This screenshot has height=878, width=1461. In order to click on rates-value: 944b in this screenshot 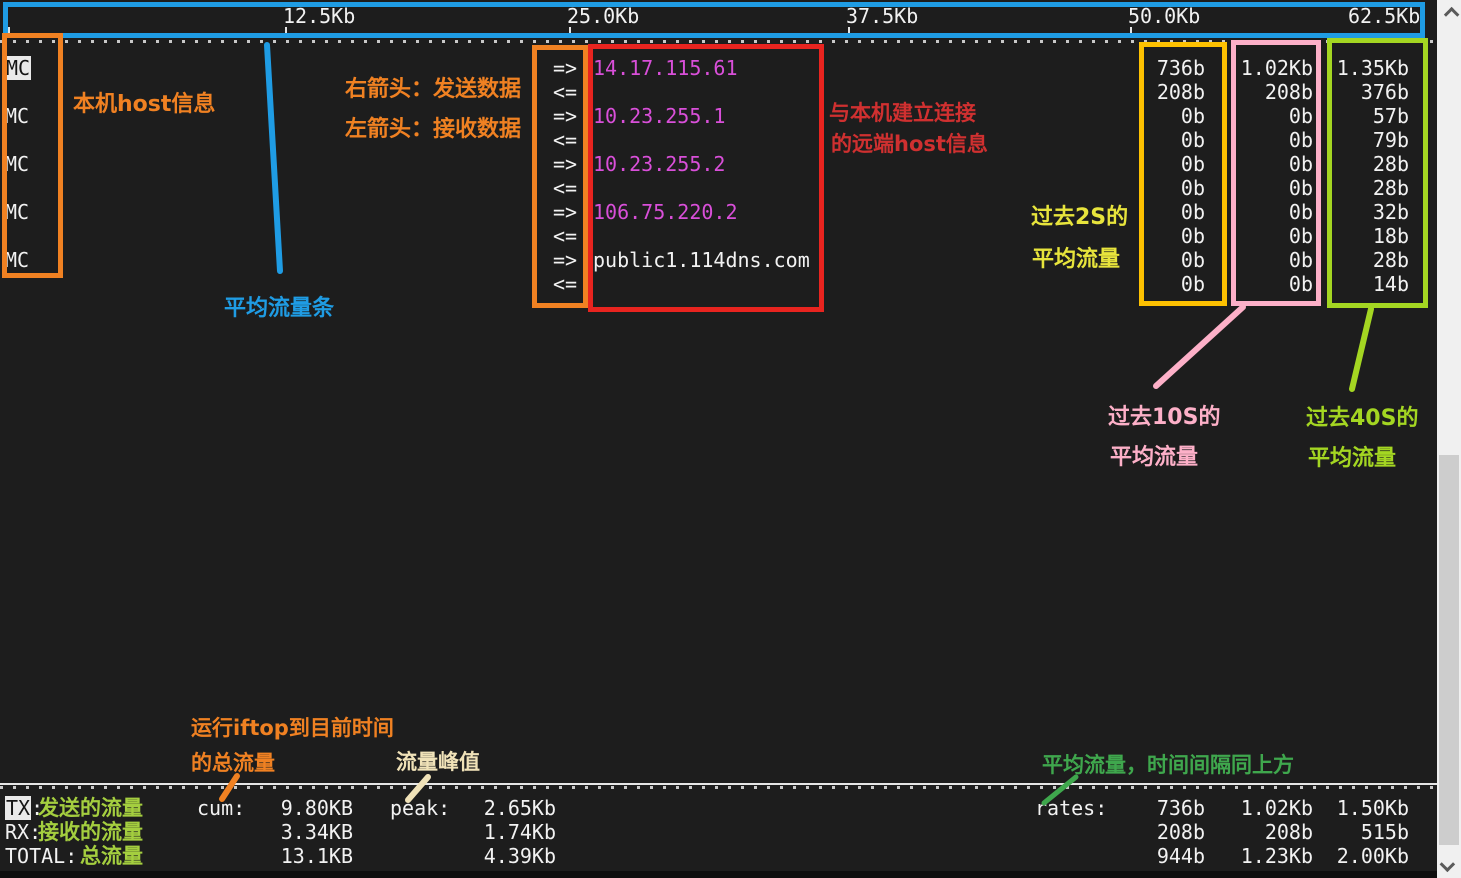, I will do `click(1180, 856)`.